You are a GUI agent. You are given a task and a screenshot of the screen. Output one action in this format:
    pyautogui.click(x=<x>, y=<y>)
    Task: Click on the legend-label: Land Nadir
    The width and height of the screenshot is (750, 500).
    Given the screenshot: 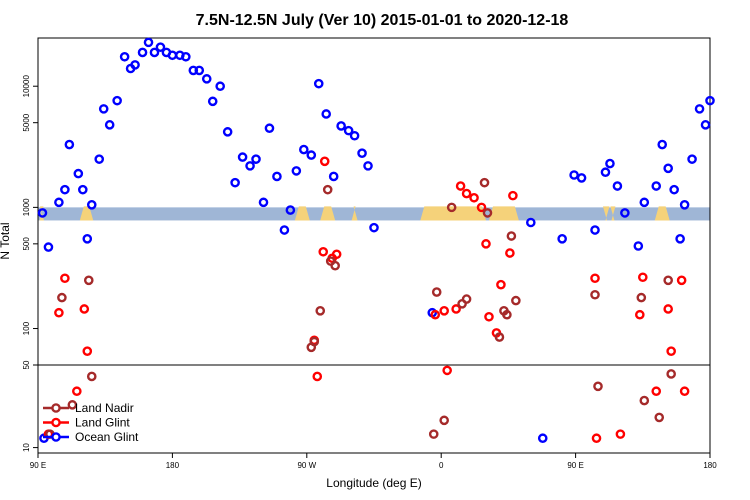 What is the action you would take?
    pyautogui.click(x=104, y=408)
    